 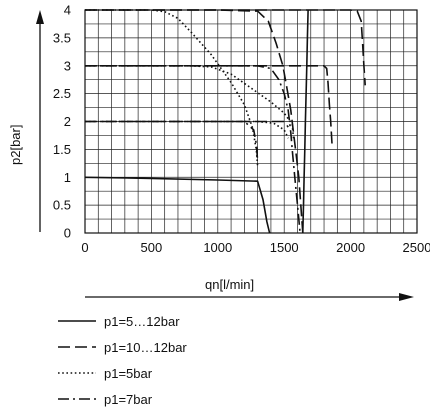 I want to click on series-line-dashdot, so click(x=172, y=140).